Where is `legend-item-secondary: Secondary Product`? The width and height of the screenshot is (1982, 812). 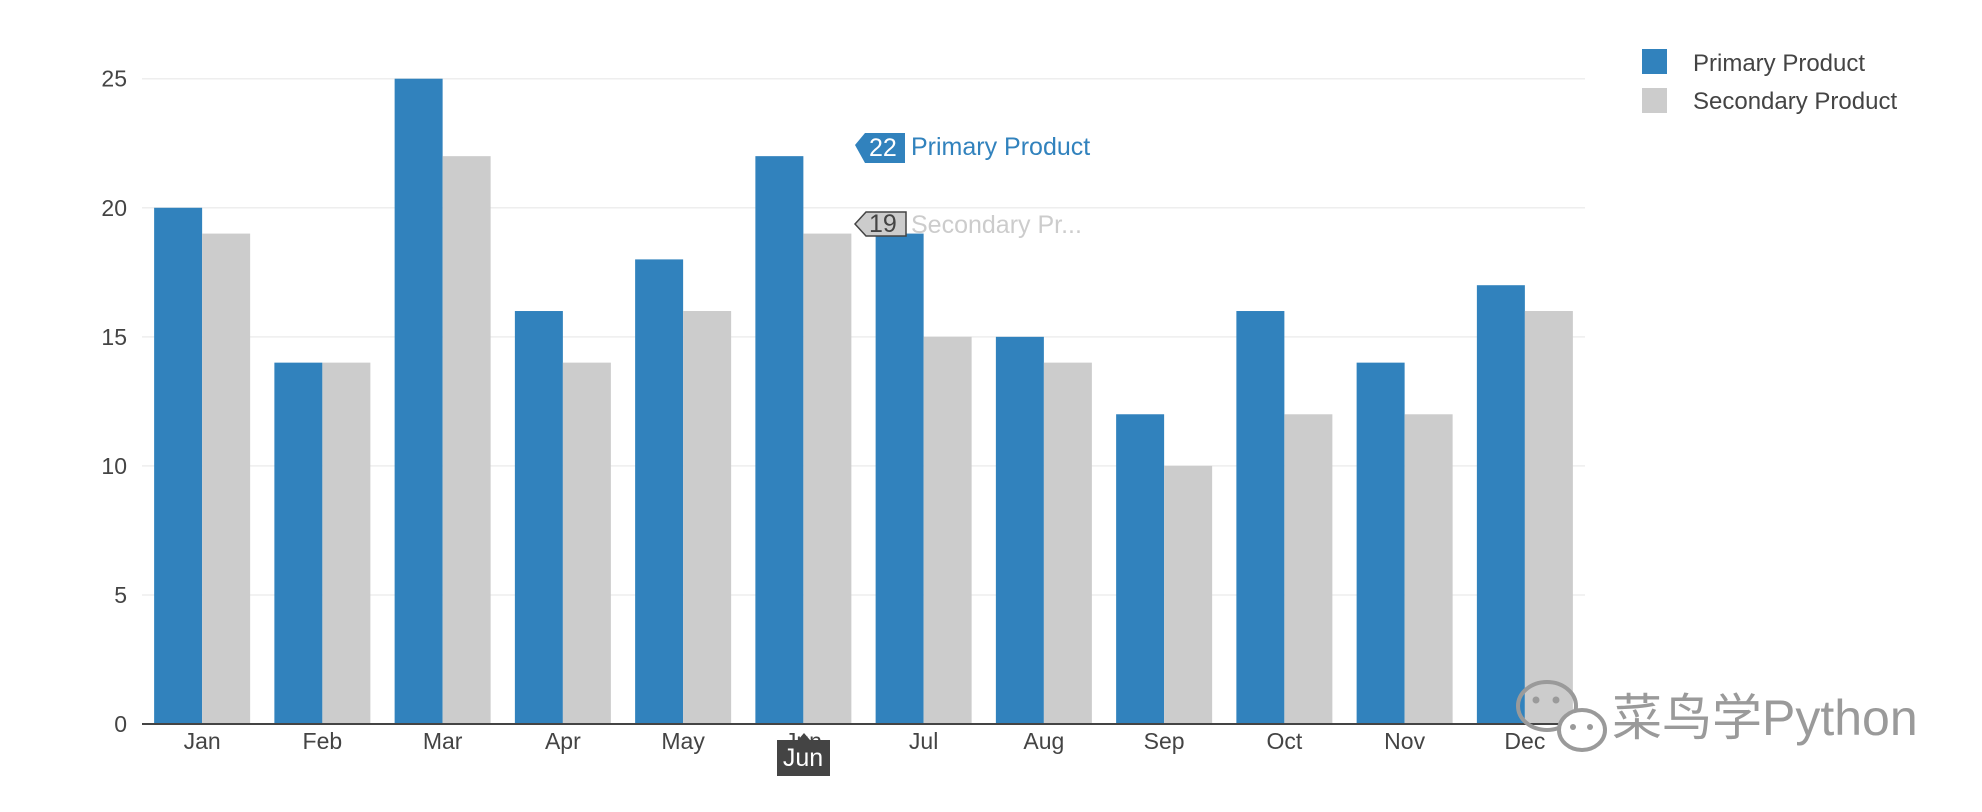 legend-item-secondary: Secondary Product is located at coordinates (1769, 101).